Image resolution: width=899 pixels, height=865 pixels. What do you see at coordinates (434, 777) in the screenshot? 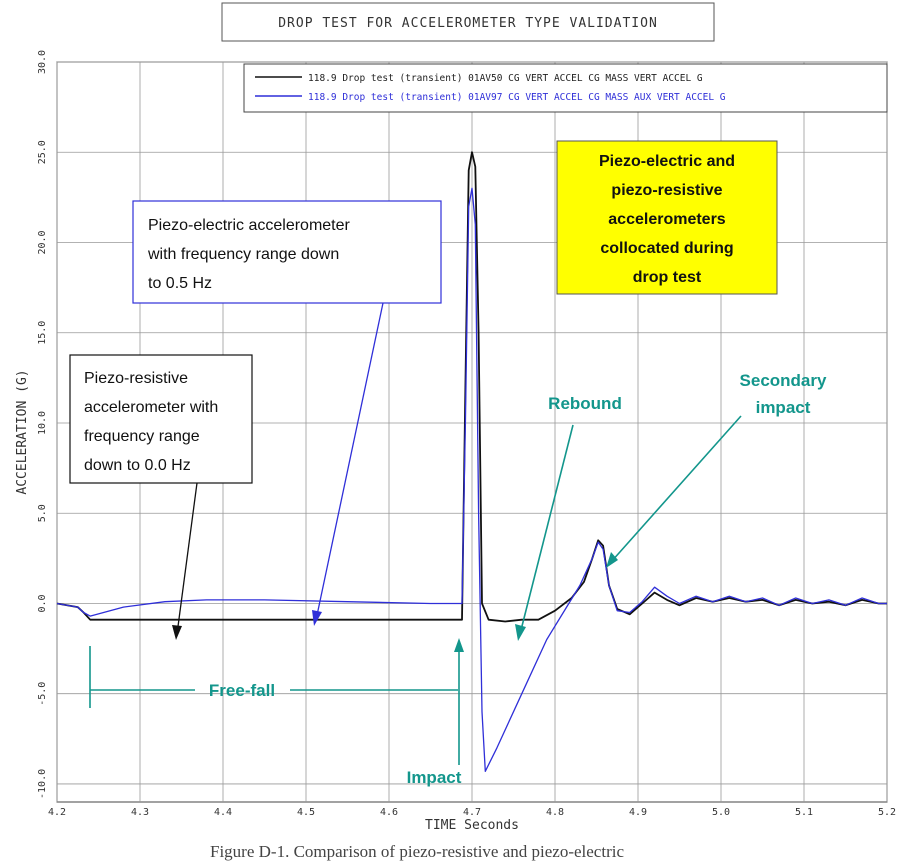
I see `impact-label: Impact` at bounding box center [434, 777].